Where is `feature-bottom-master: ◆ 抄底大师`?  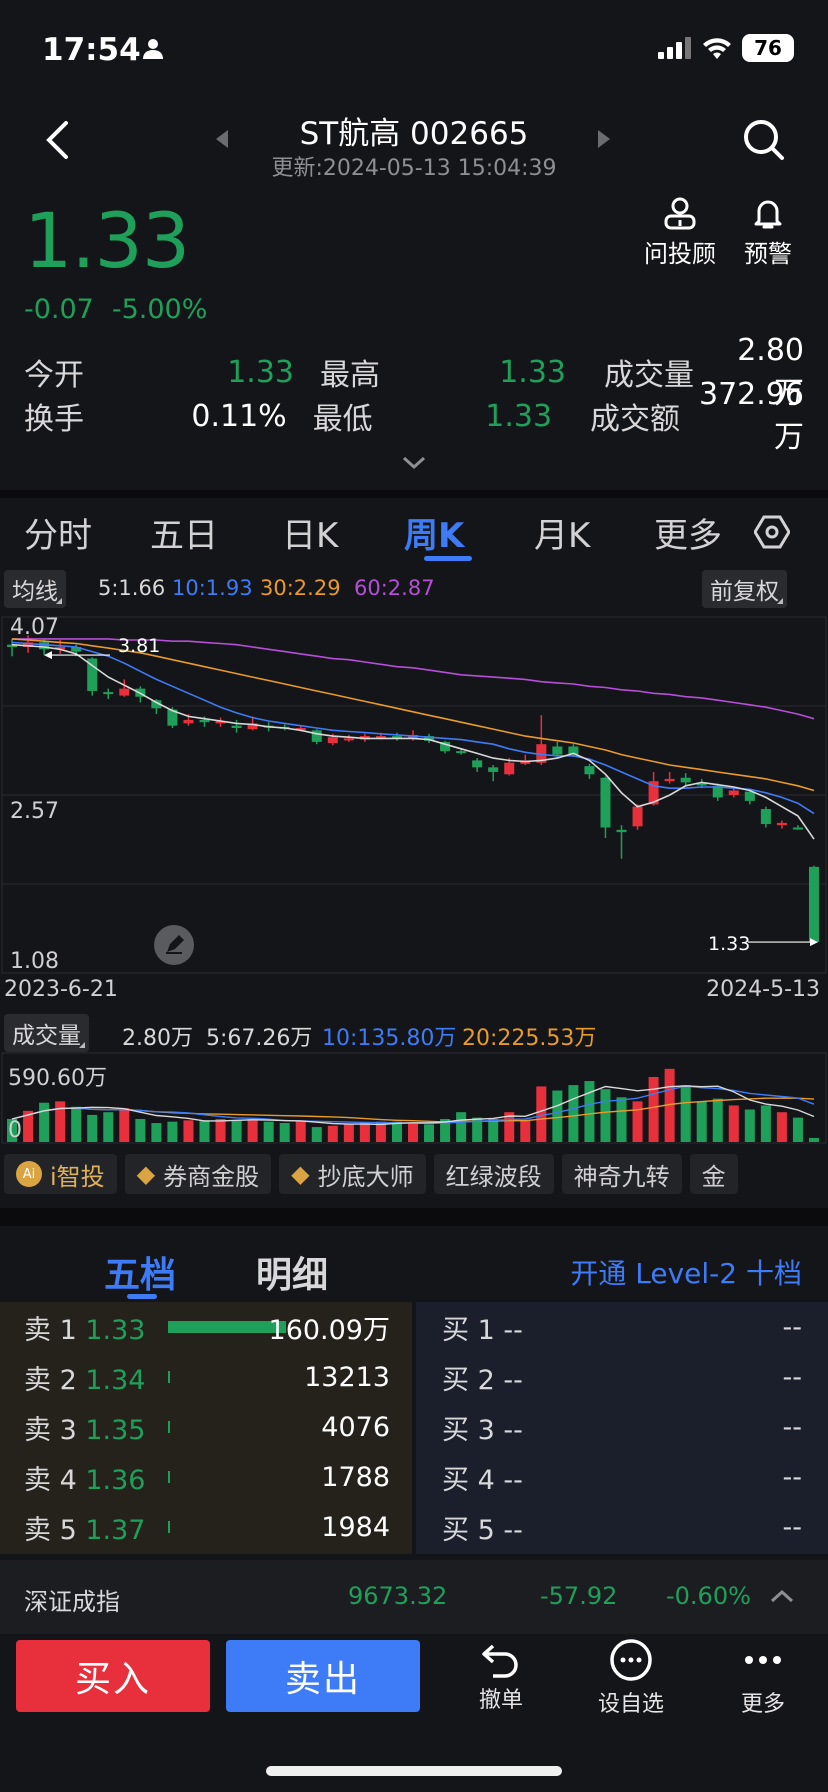 feature-bottom-master: ◆ 抄底大师 is located at coordinates (352, 1174).